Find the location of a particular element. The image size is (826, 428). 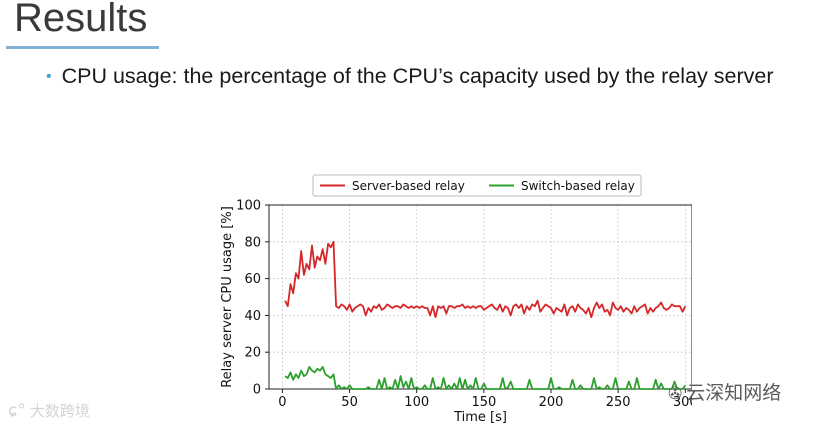

x-tick-label: 200 is located at coordinates (551, 402).